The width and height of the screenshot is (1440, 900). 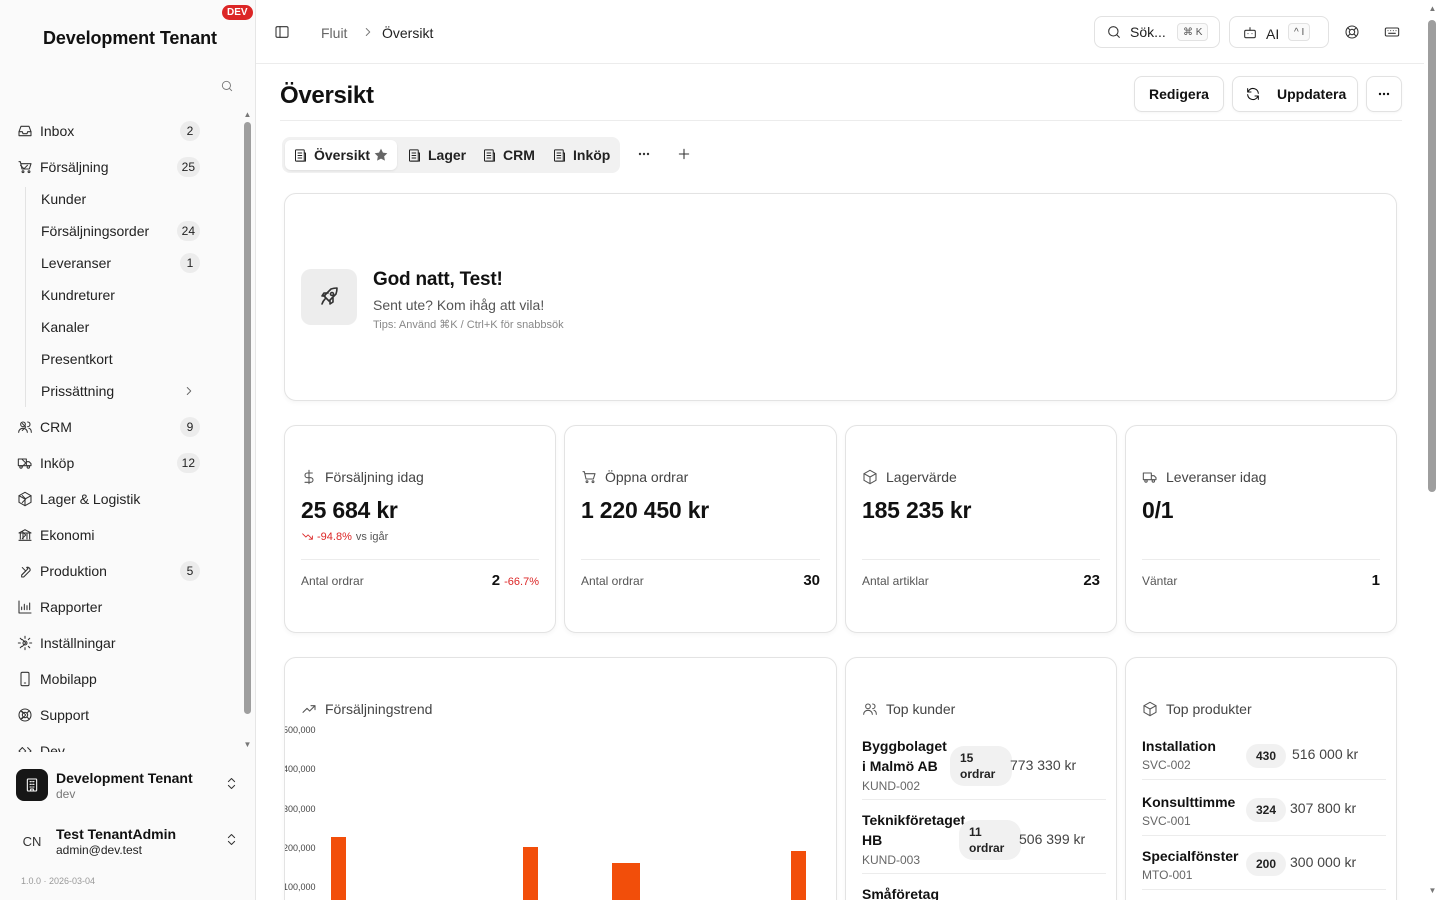 What do you see at coordinates (381, 155) in the screenshot?
I see `star-icon` at bounding box center [381, 155].